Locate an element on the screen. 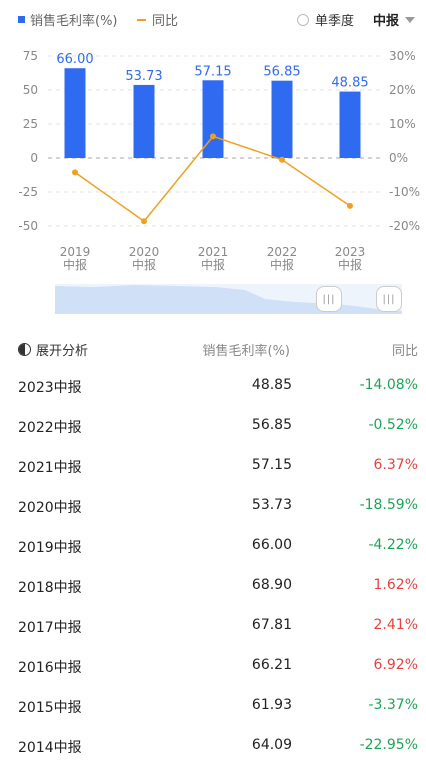 This screenshot has width=426, height=766. period-dropdown: 中报 is located at coordinates (394, 19).